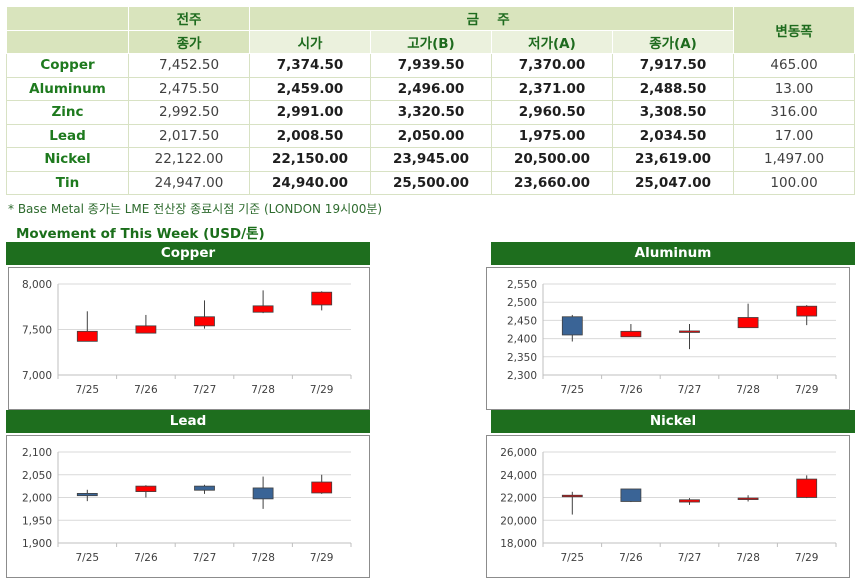 The image size is (857, 581). I want to click on open-cell: 24,940.00, so click(310, 182).